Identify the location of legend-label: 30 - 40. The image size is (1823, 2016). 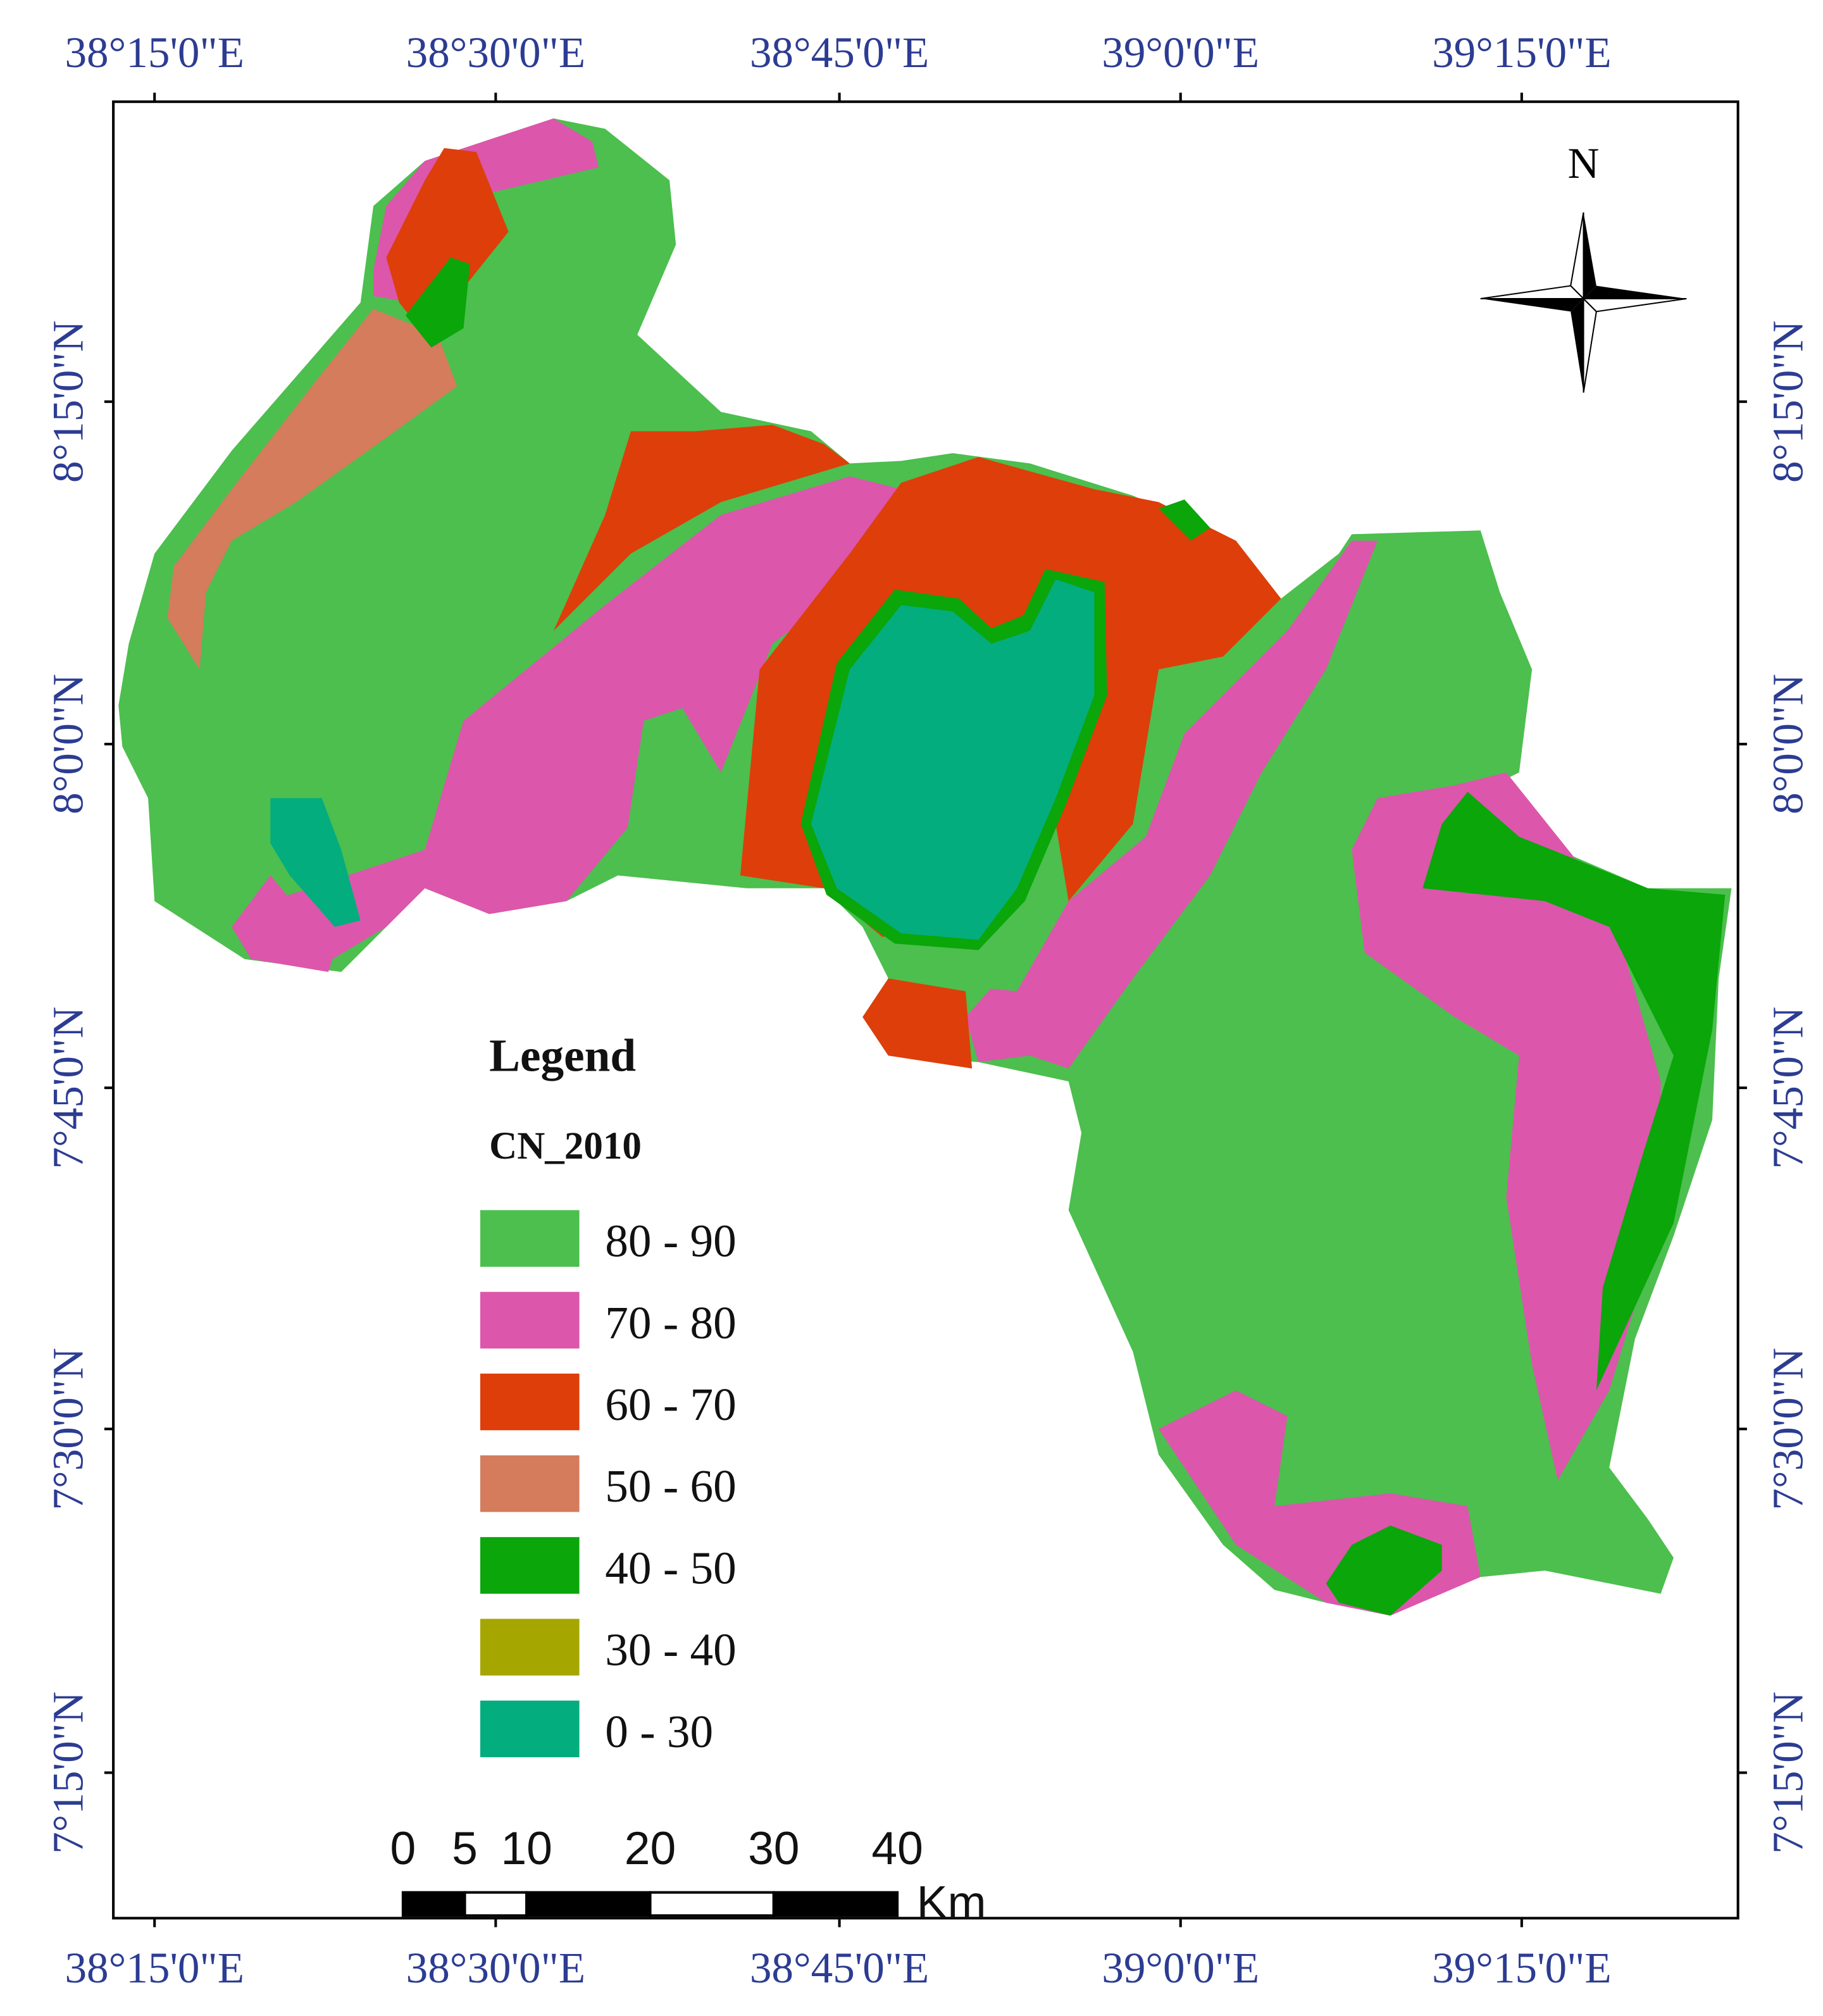
(670, 1650).